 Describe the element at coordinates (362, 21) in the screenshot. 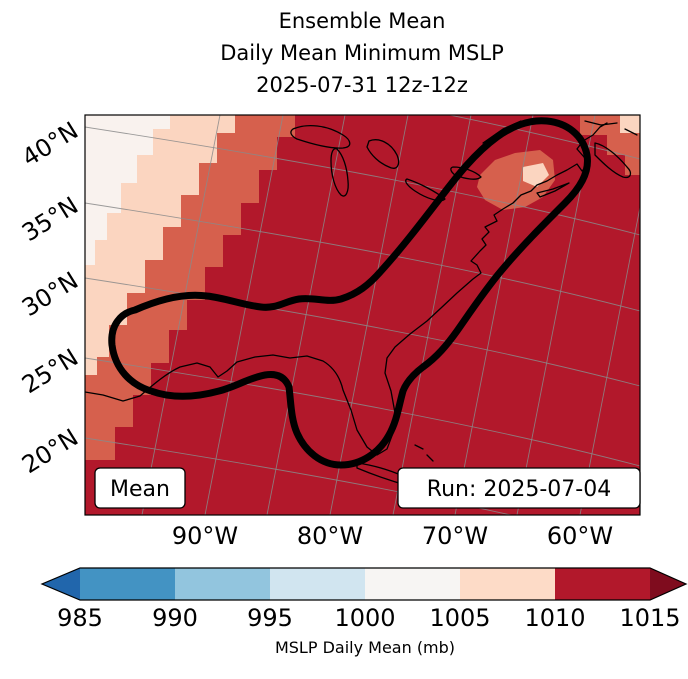

I see `figure-title: Ensemble Mean` at that location.